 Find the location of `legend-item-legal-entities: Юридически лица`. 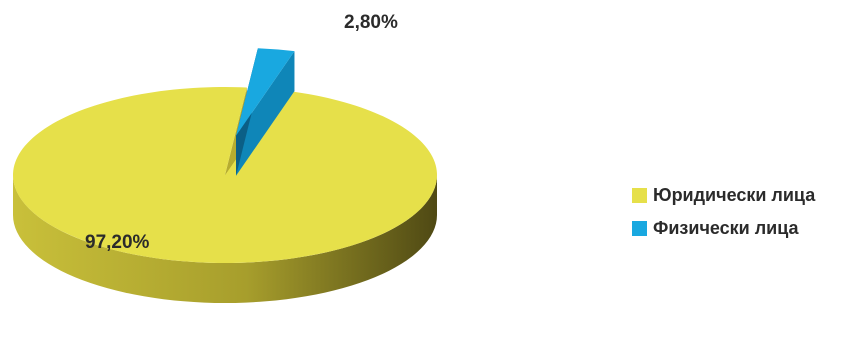

legend-item-legal-entities: Юридически лица is located at coordinates (723, 195).